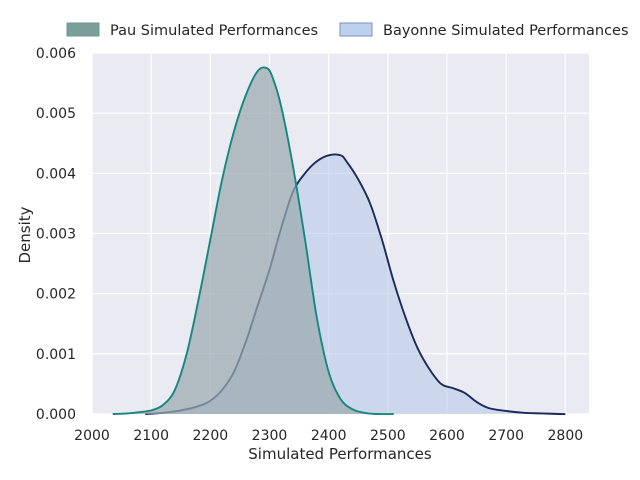  What do you see at coordinates (506, 31) in the screenshot?
I see `bayonne-legend-label: Bayonne Simulated Performances` at bounding box center [506, 31].